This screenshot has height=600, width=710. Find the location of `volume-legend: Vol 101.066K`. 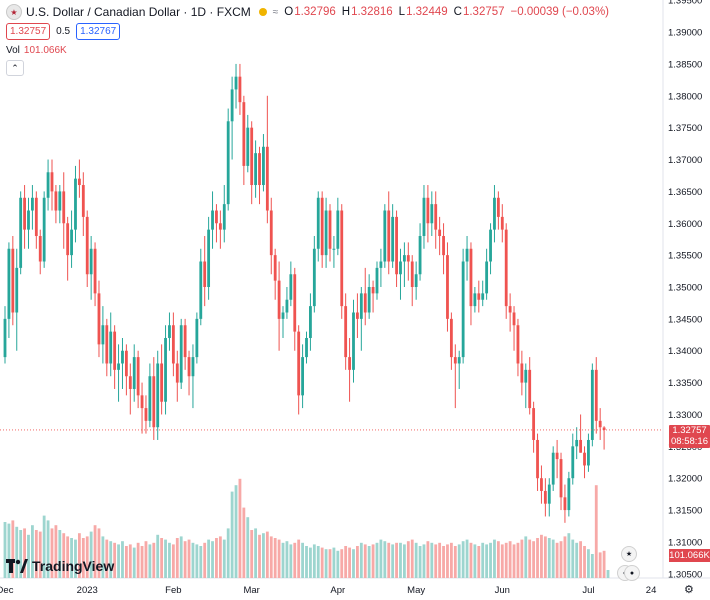

volume-legend: Vol 101.066K is located at coordinates (36, 50).